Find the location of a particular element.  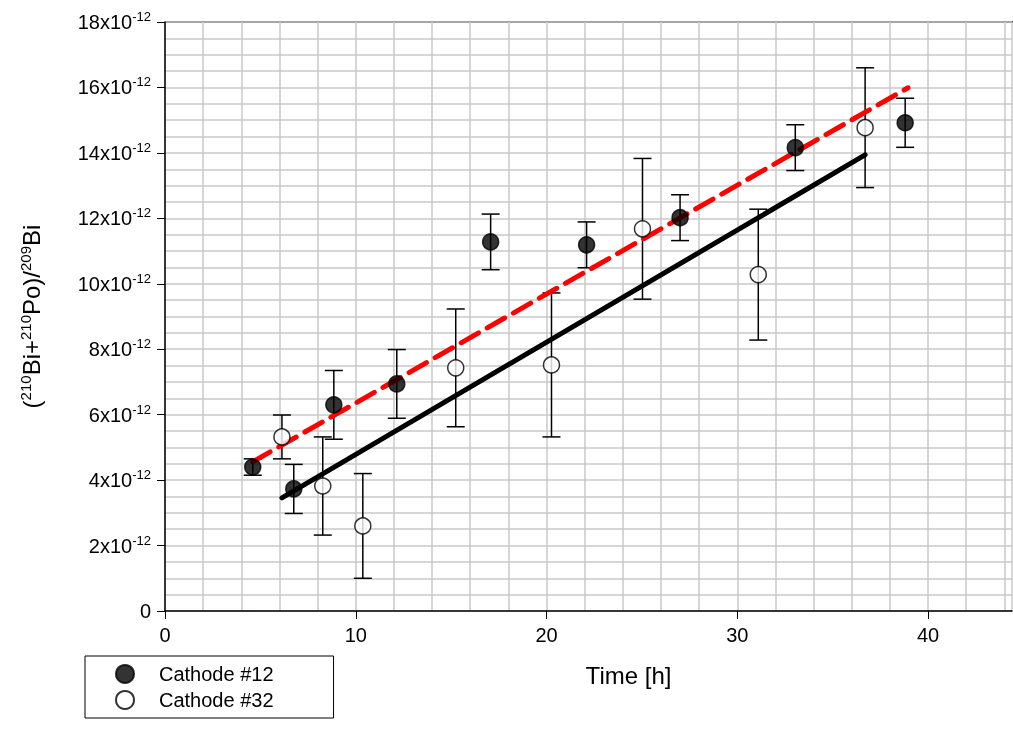

x-tick-label: 20 is located at coordinates (546, 635).